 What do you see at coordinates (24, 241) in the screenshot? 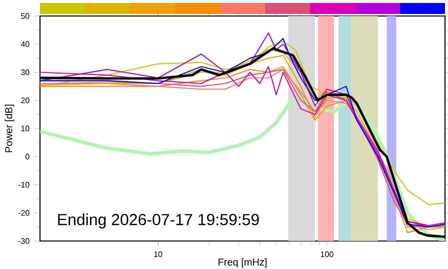
I see `y-tick-label: -30` at bounding box center [24, 241].